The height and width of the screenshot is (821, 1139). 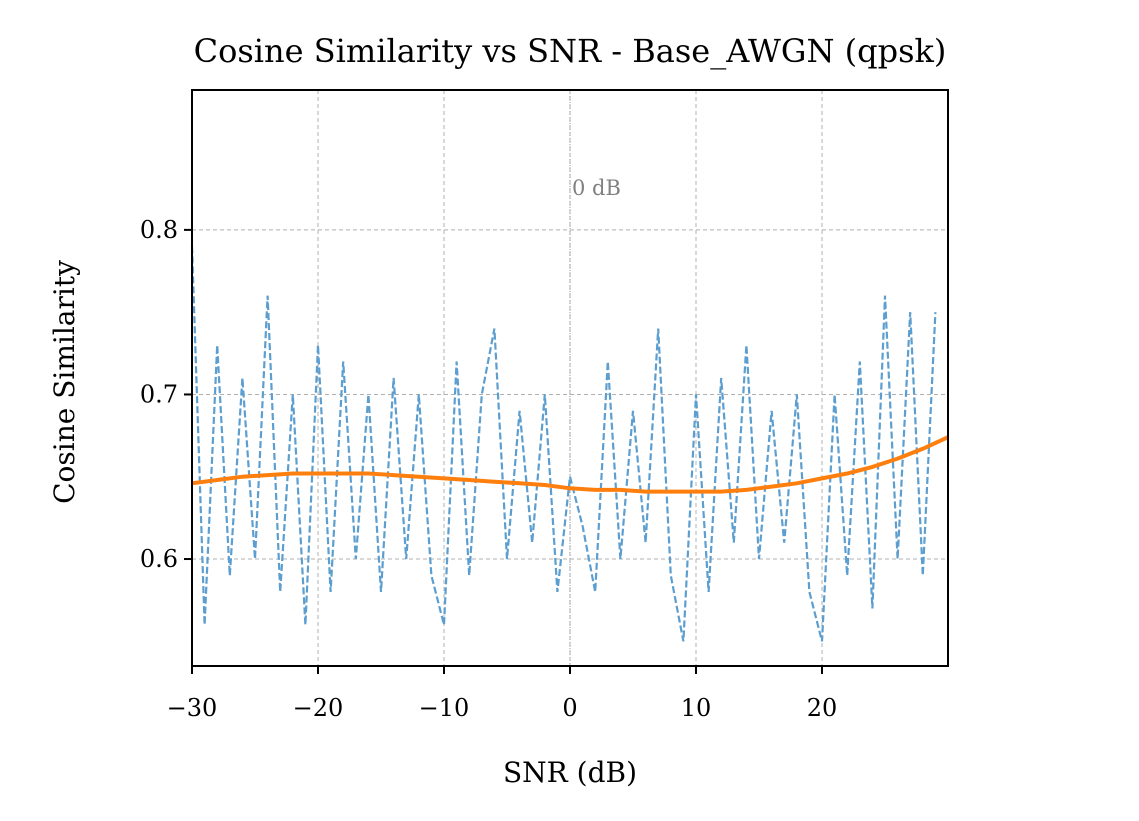 I want to click on x-tick-label: 10, so click(x=696, y=708).